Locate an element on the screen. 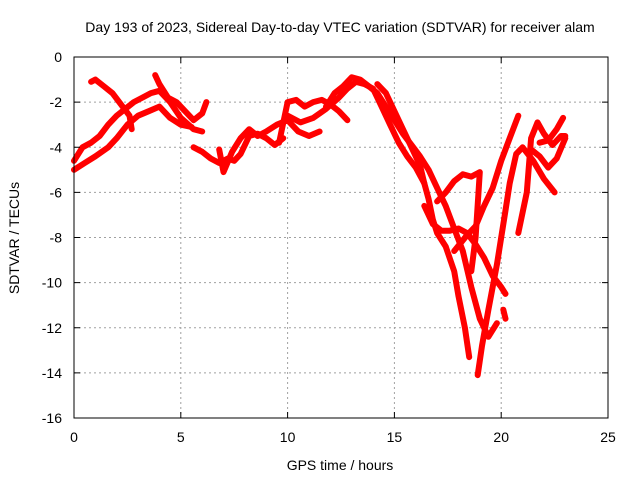 The image size is (640, 480). y-tick-label: -16 is located at coordinates (52, 418).